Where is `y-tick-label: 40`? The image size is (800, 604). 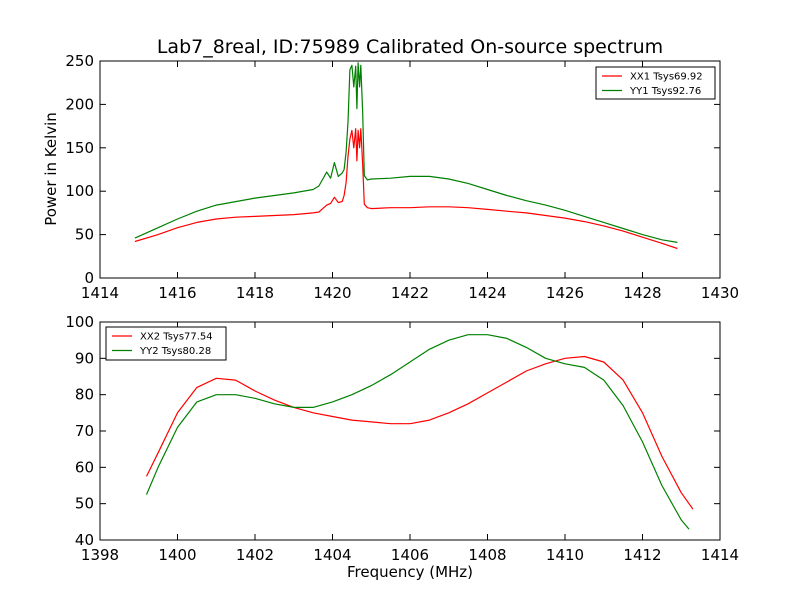 y-tick-label: 40 is located at coordinates (84, 540).